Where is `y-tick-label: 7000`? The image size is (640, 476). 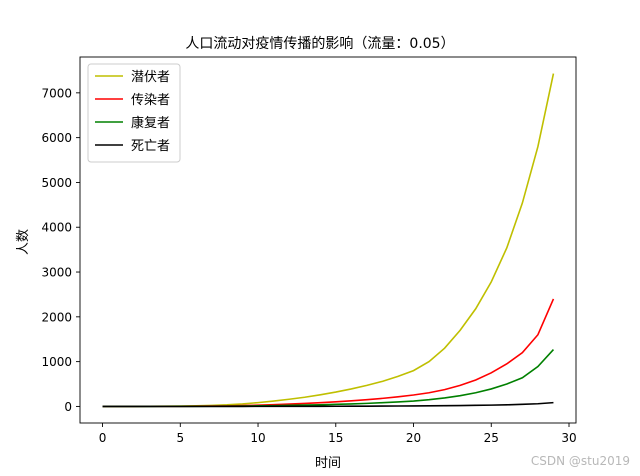 y-tick-label: 7000 is located at coordinates (56, 93).